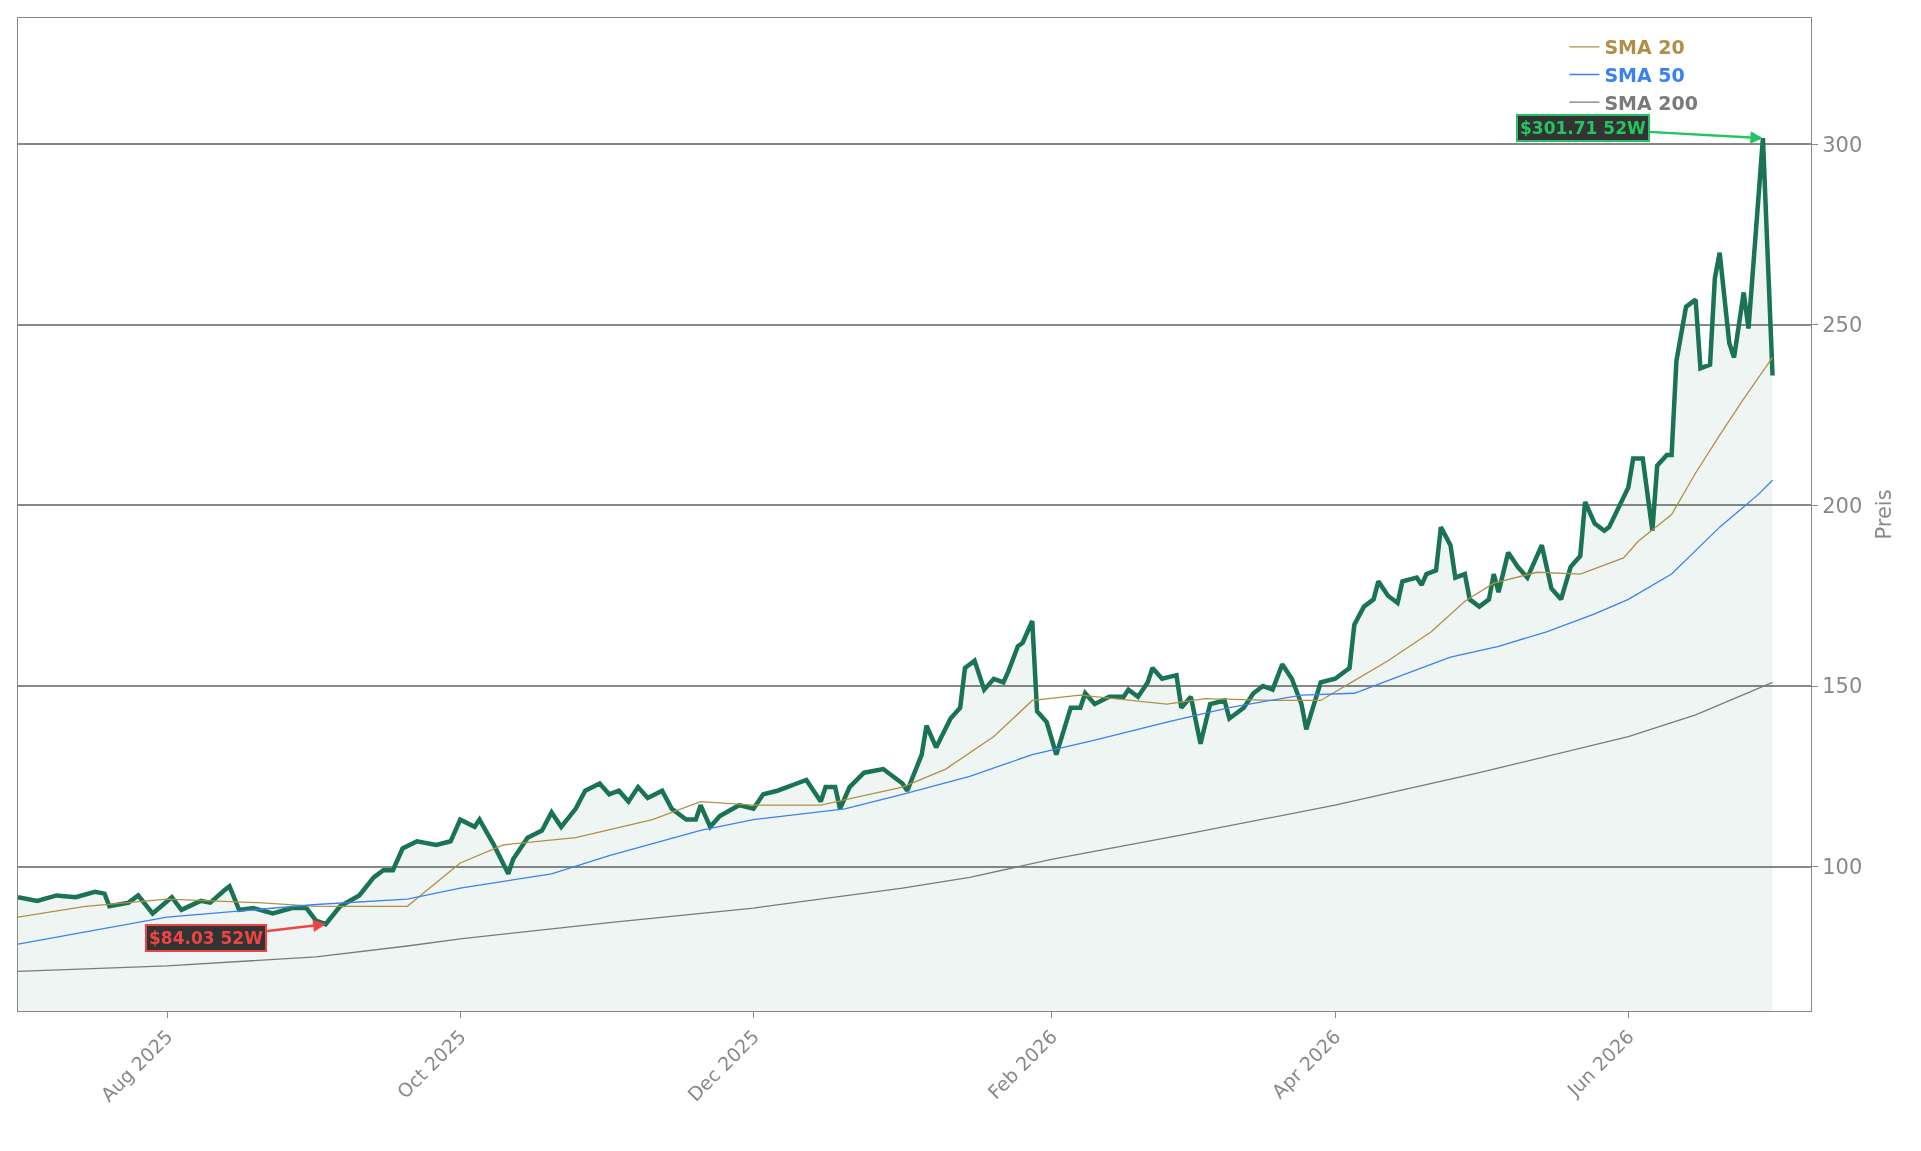 This screenshot has height=1151, width=1921. I want to click on legend-label: SMA 50, so click(1644, 74).